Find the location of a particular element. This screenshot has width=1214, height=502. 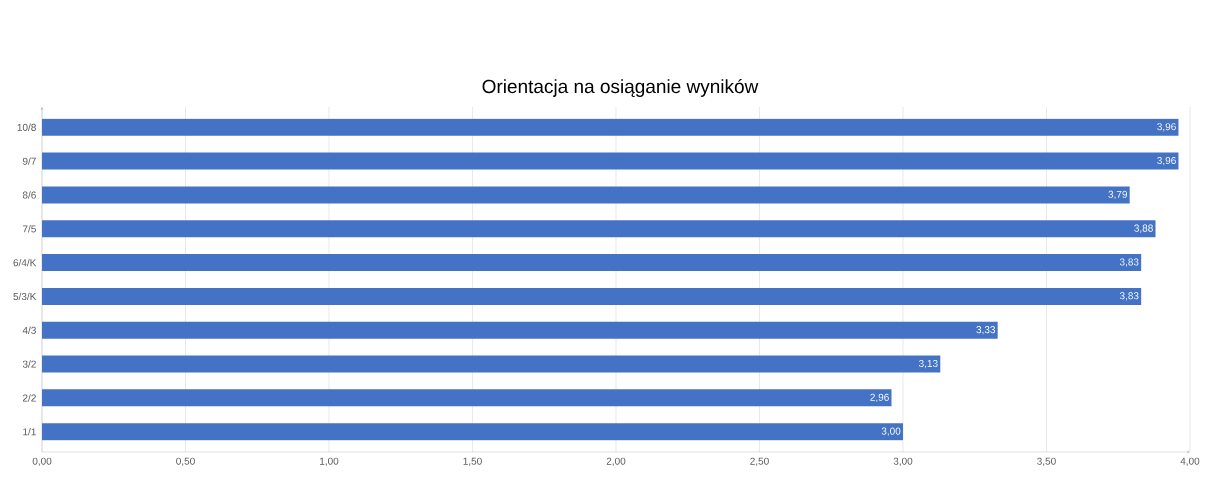

data-label: 2,96 is located at coordinates (879, 397).